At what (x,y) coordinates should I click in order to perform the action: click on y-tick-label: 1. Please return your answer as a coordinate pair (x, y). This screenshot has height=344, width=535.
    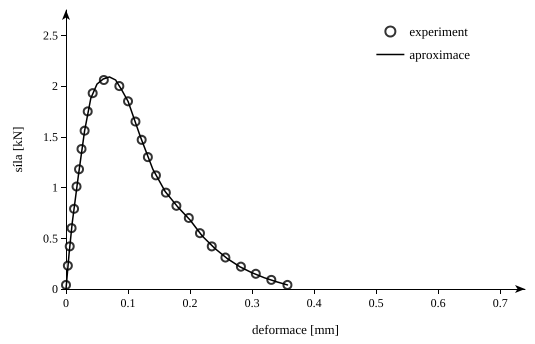
    Looking at the image, I should click on (55, 187).